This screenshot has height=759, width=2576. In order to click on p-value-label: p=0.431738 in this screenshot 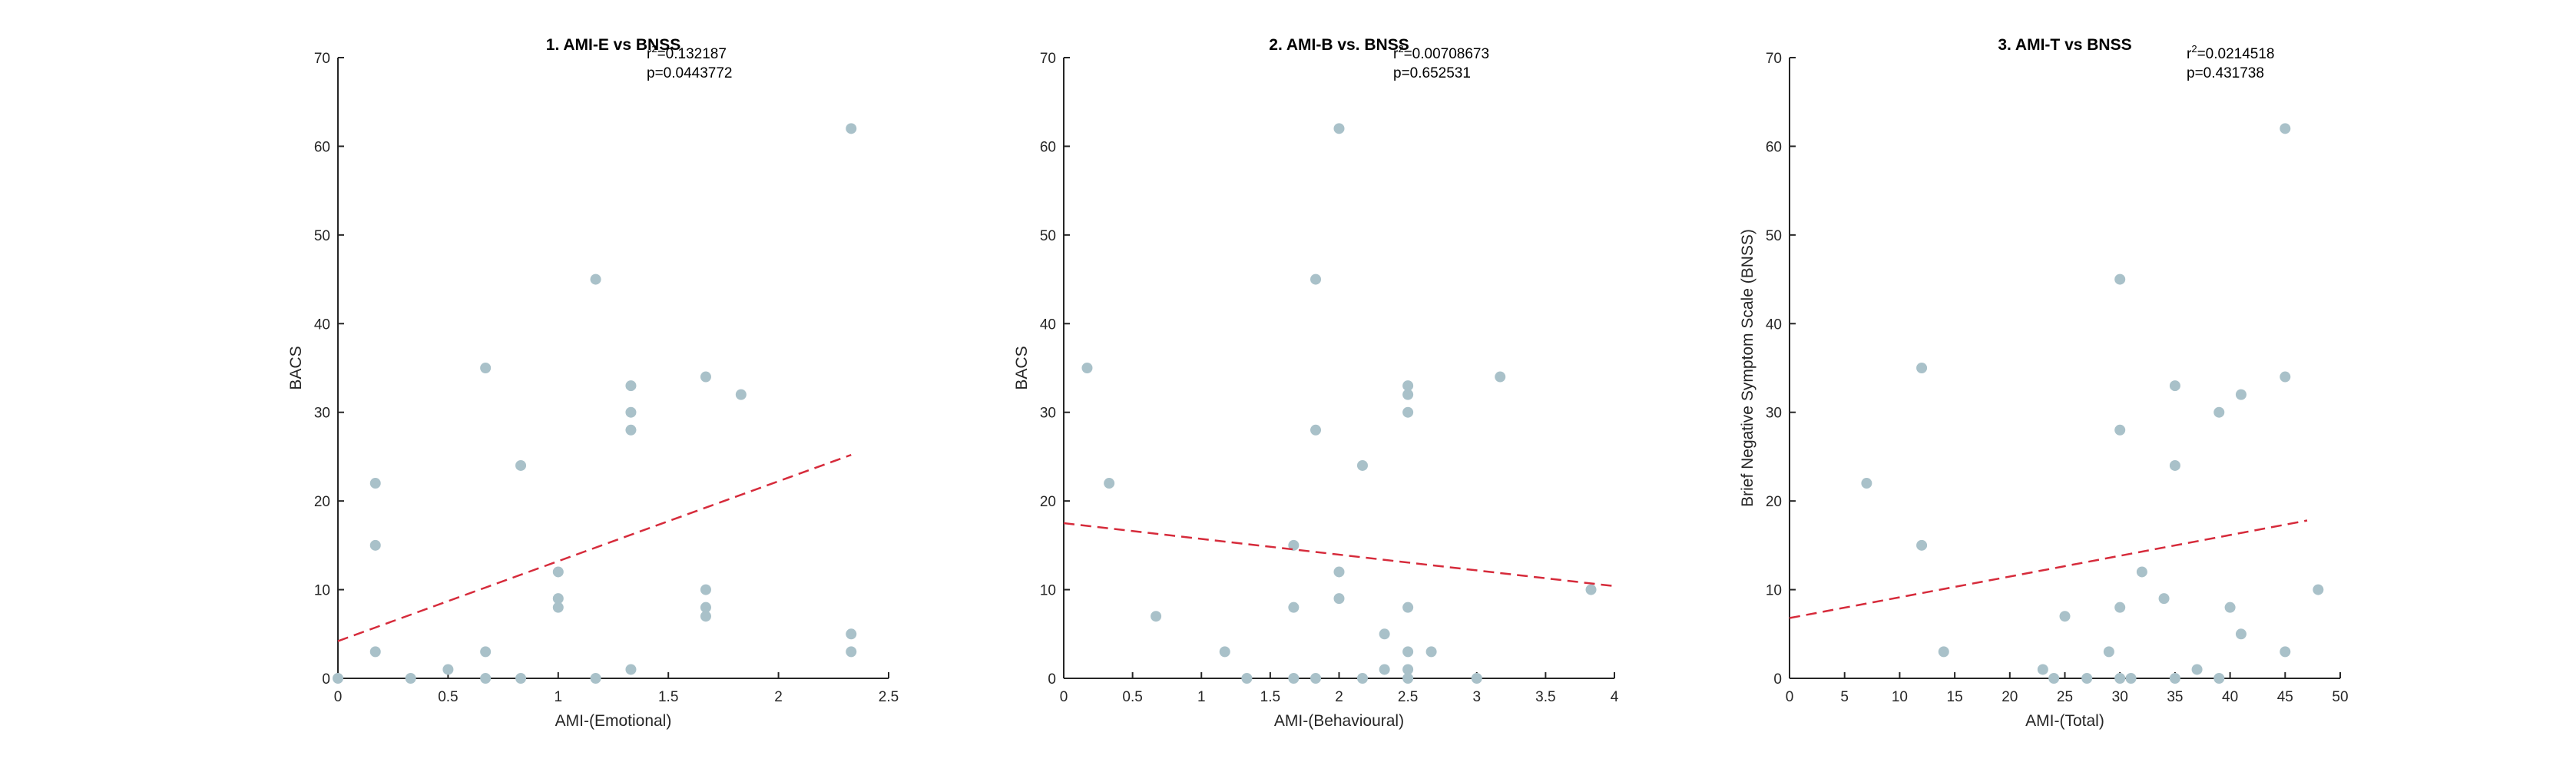, I will do `click(2225, 73)`.